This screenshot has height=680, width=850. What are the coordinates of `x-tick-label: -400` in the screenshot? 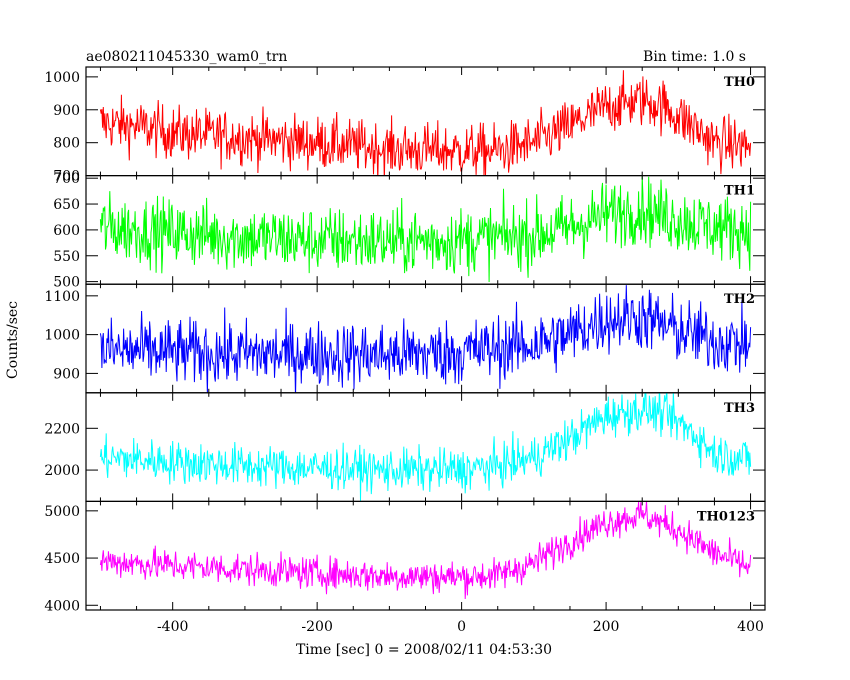 It's located at (172, 627).